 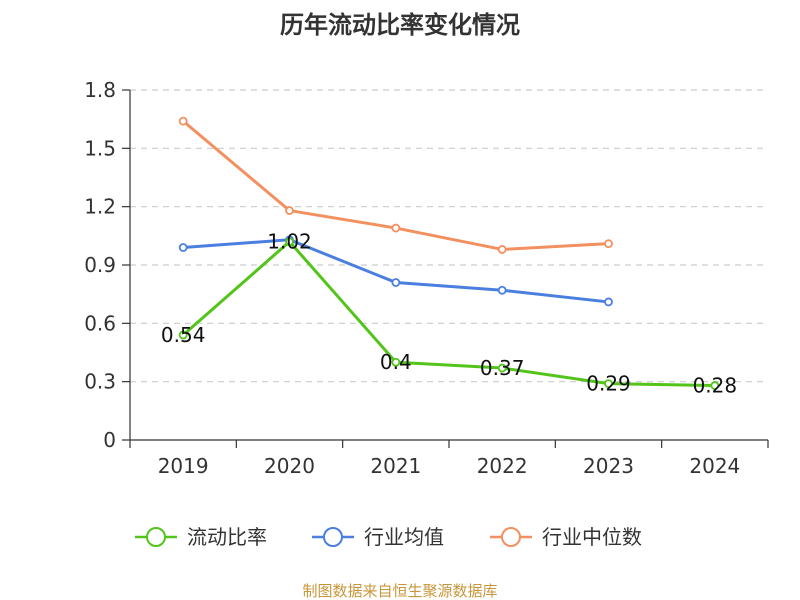 I want to click on x-tick-label: 2022, so click(x=502, y=466).